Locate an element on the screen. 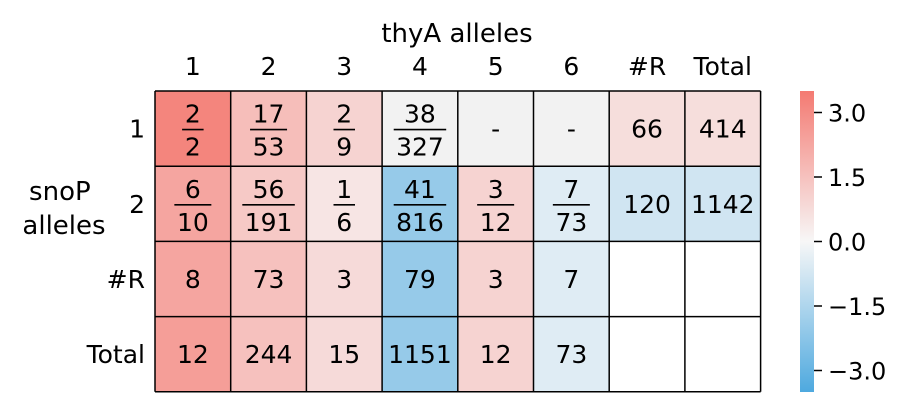  cell-value: 1151 is located at coordinates (420, 354).